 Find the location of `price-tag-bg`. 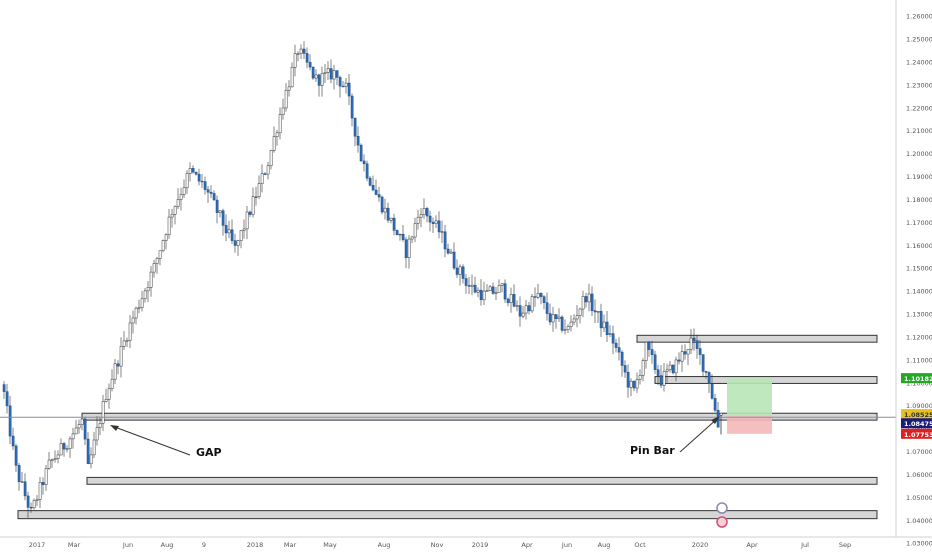

price-tag-bg is located at coordinates (916, 378).